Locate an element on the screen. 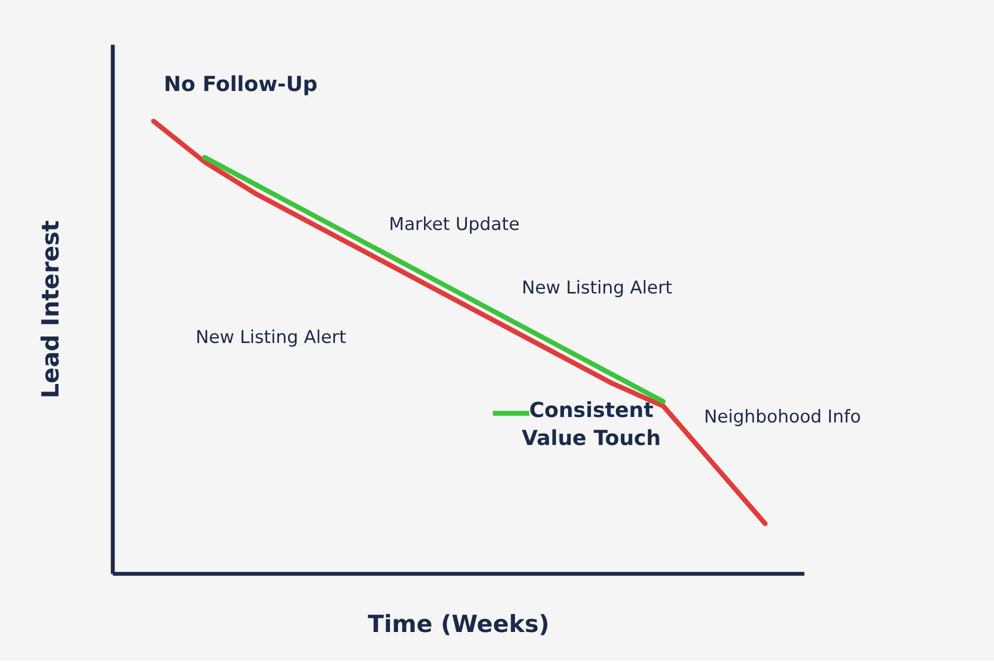 Image resolution: width=994 pixels, height=667 pixels. series-label: No Follow-Up is located at coordinates (241, 84).